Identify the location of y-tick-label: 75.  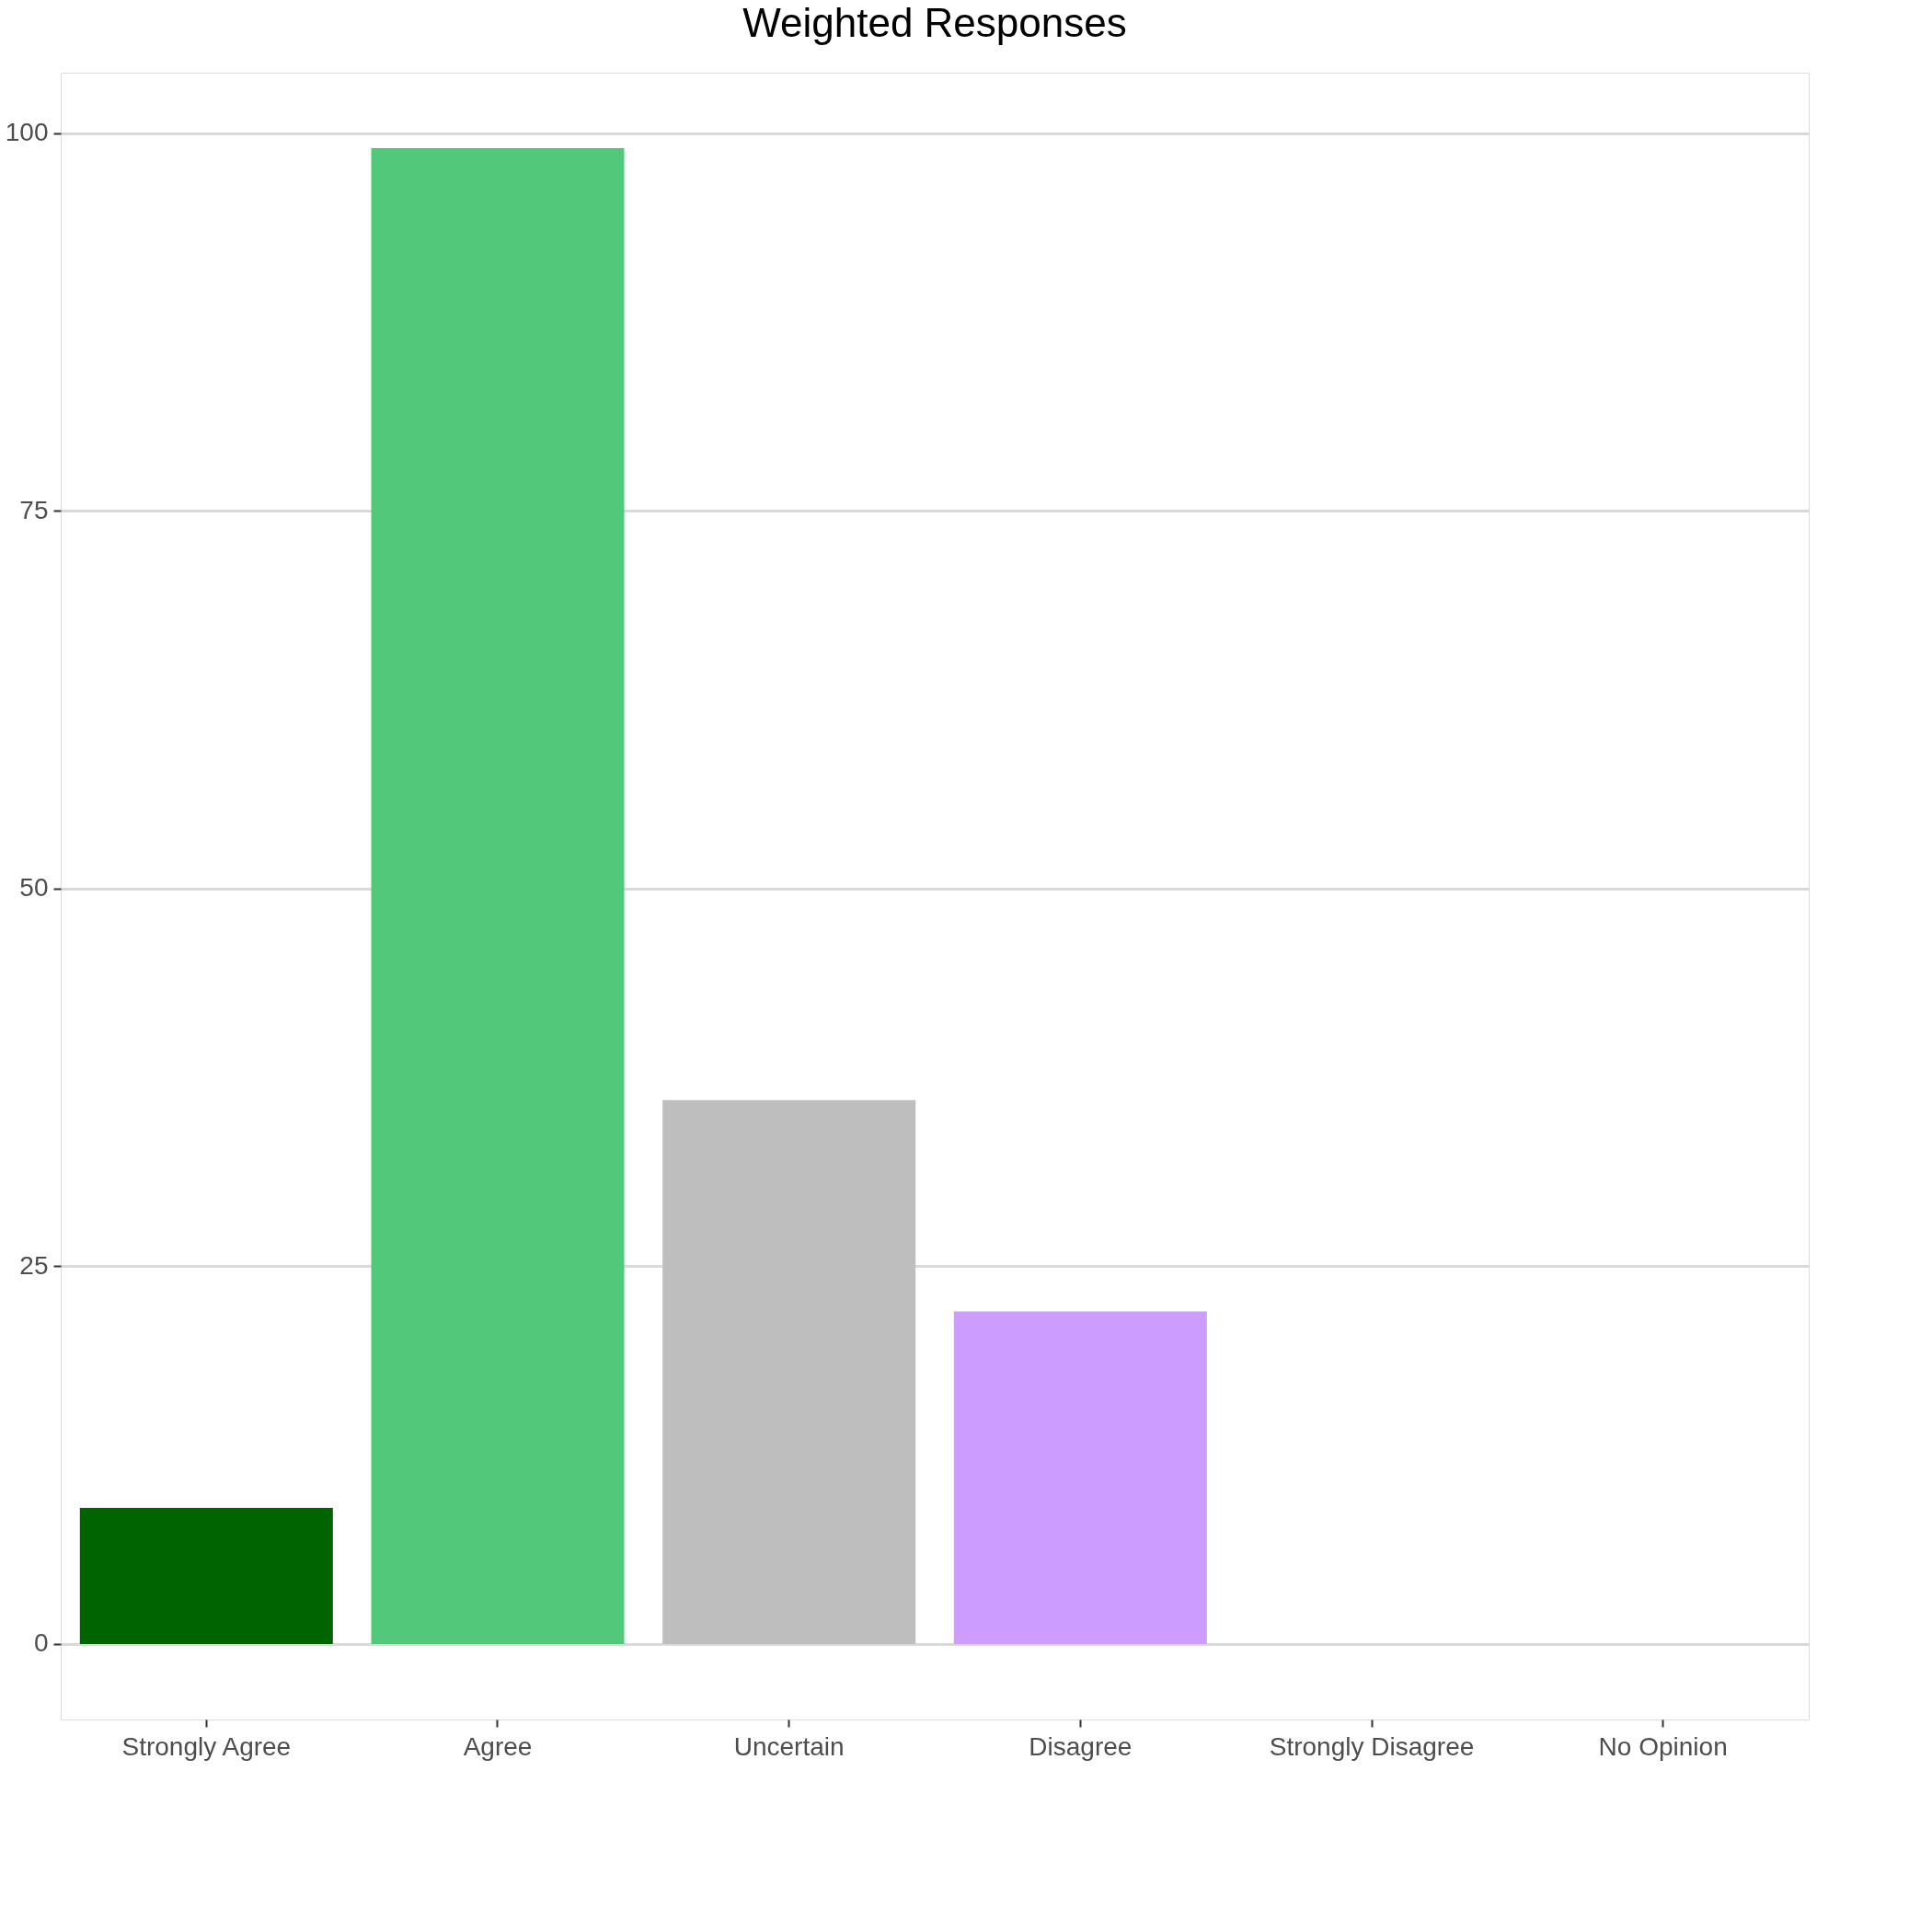
(34, 509).